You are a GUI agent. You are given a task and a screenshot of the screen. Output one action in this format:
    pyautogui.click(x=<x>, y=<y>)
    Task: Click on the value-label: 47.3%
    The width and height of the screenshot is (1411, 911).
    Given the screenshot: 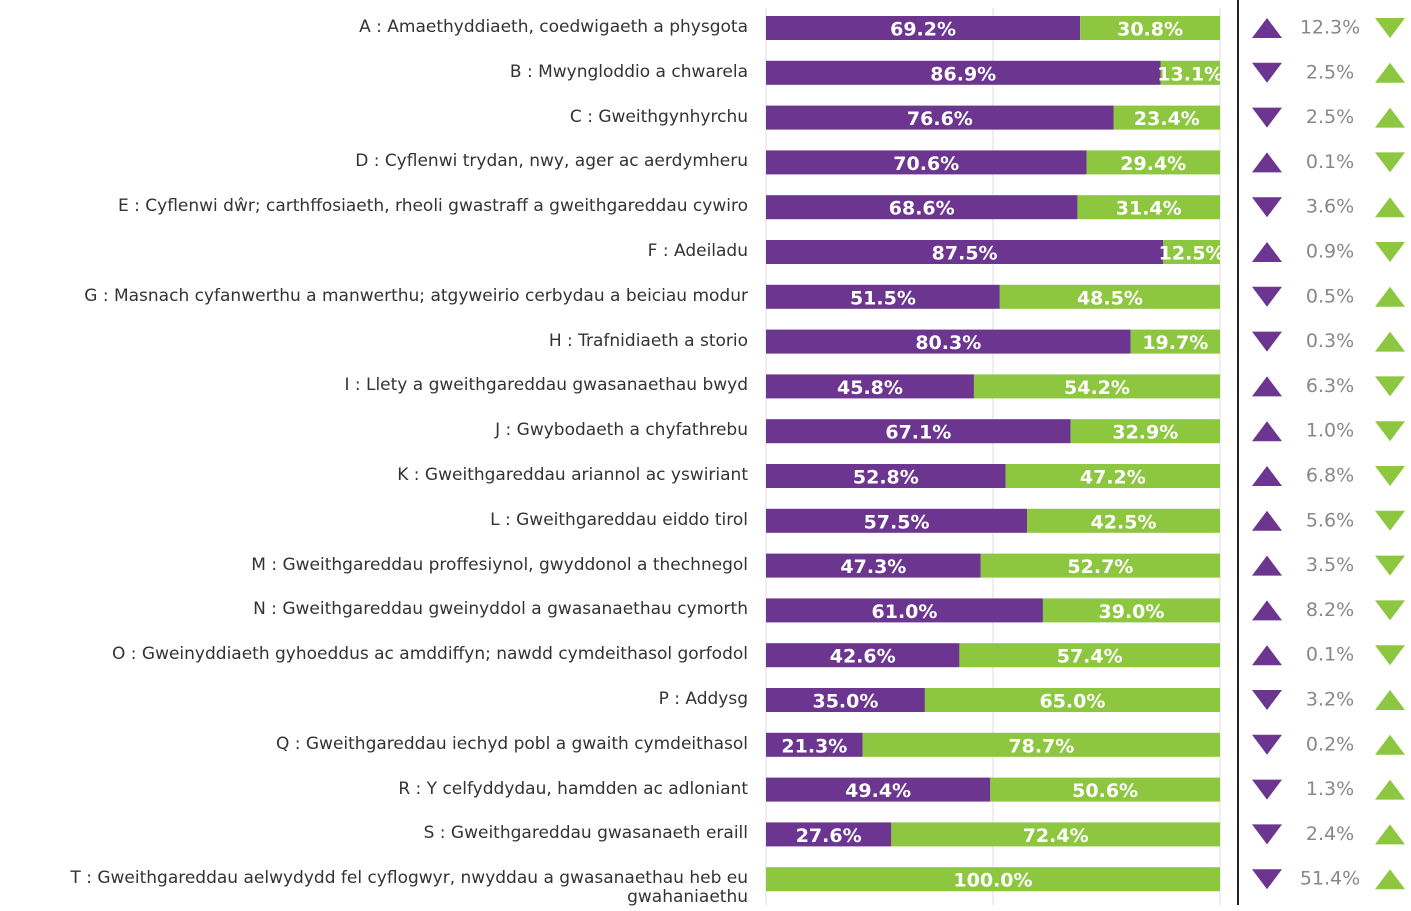 What is the action you would take?
    pyautogui.click(x=873, y=567)
    